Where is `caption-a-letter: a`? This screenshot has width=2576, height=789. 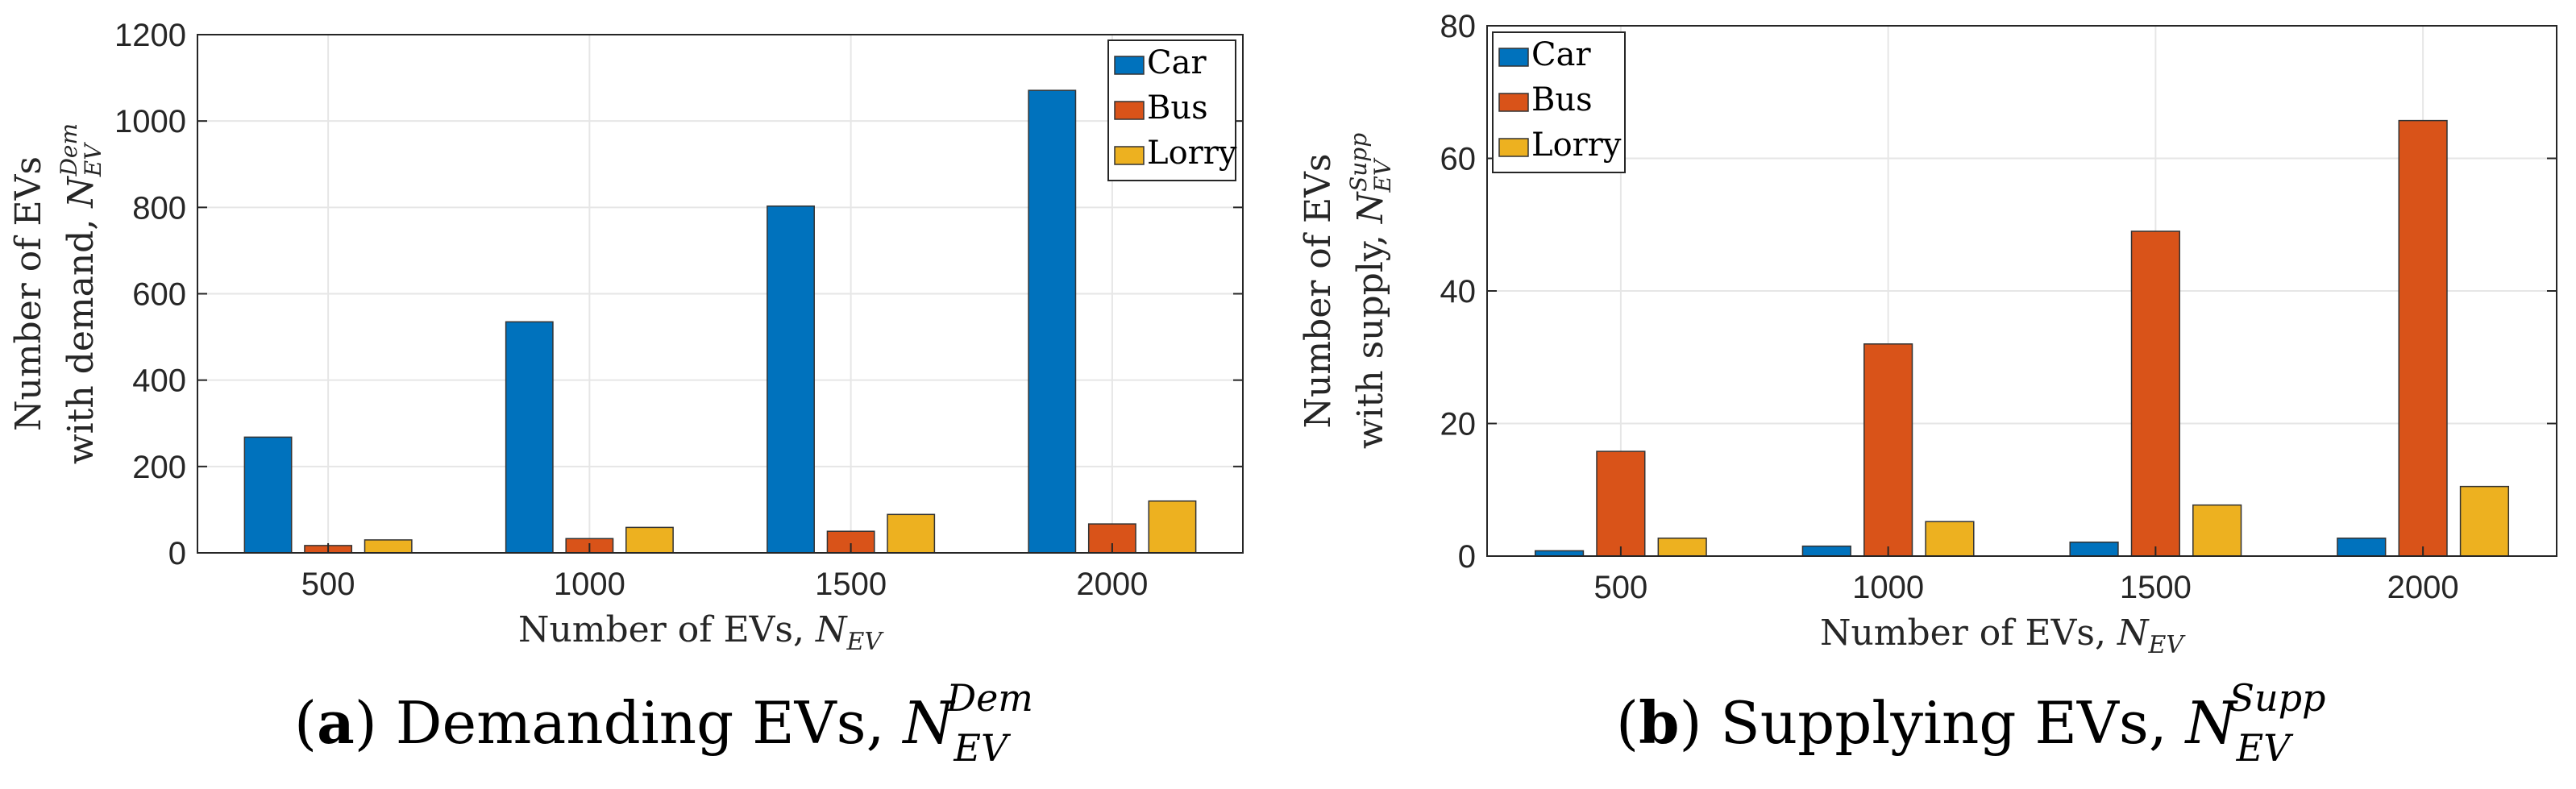
caption-a-letter: a is located at coordinates (336, 722).